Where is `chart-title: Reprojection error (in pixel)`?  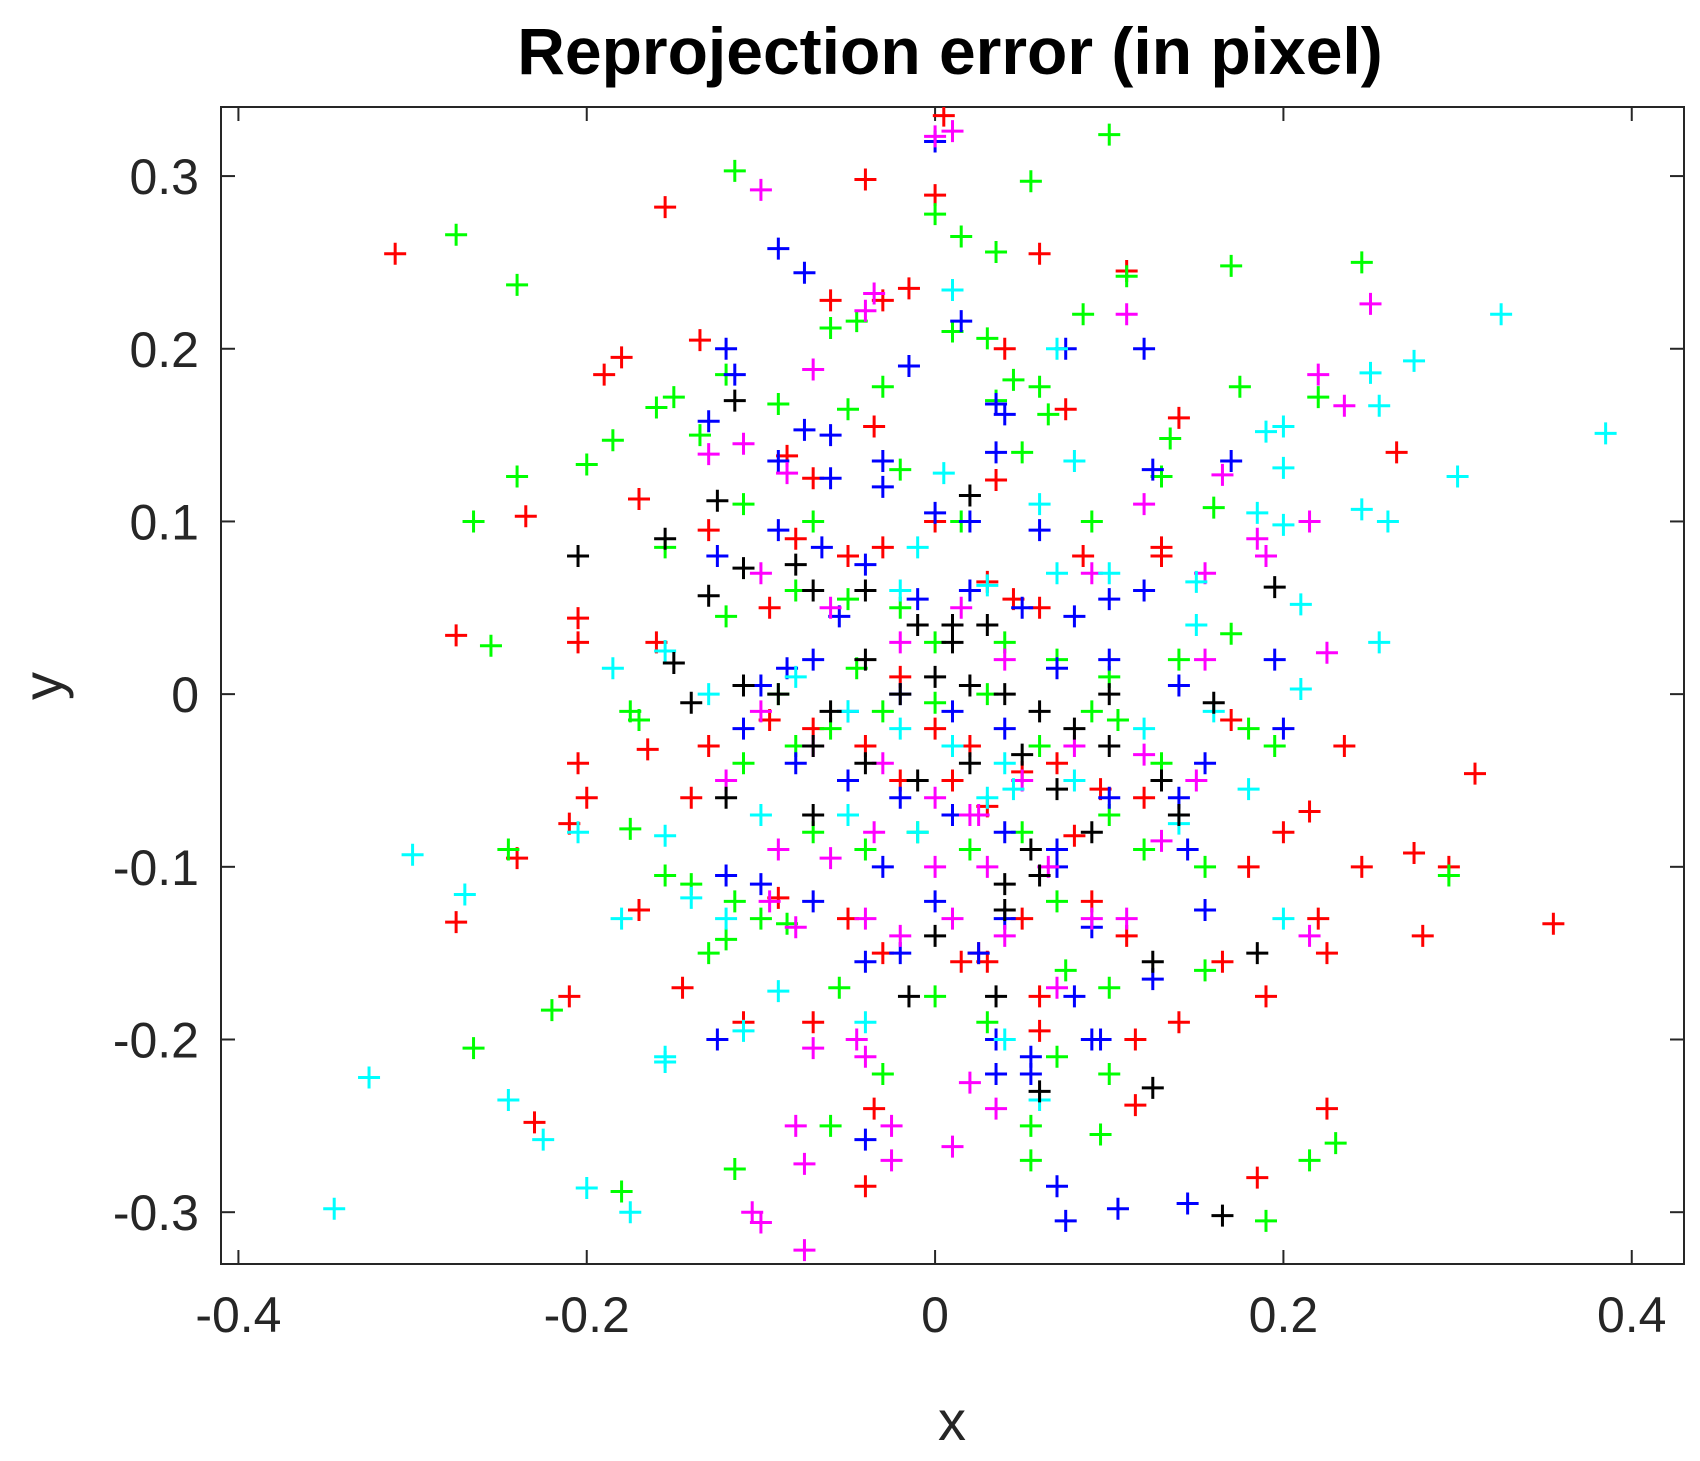 chart-title: Reprojection error (in pixel) is located at coordinates (949, 51).